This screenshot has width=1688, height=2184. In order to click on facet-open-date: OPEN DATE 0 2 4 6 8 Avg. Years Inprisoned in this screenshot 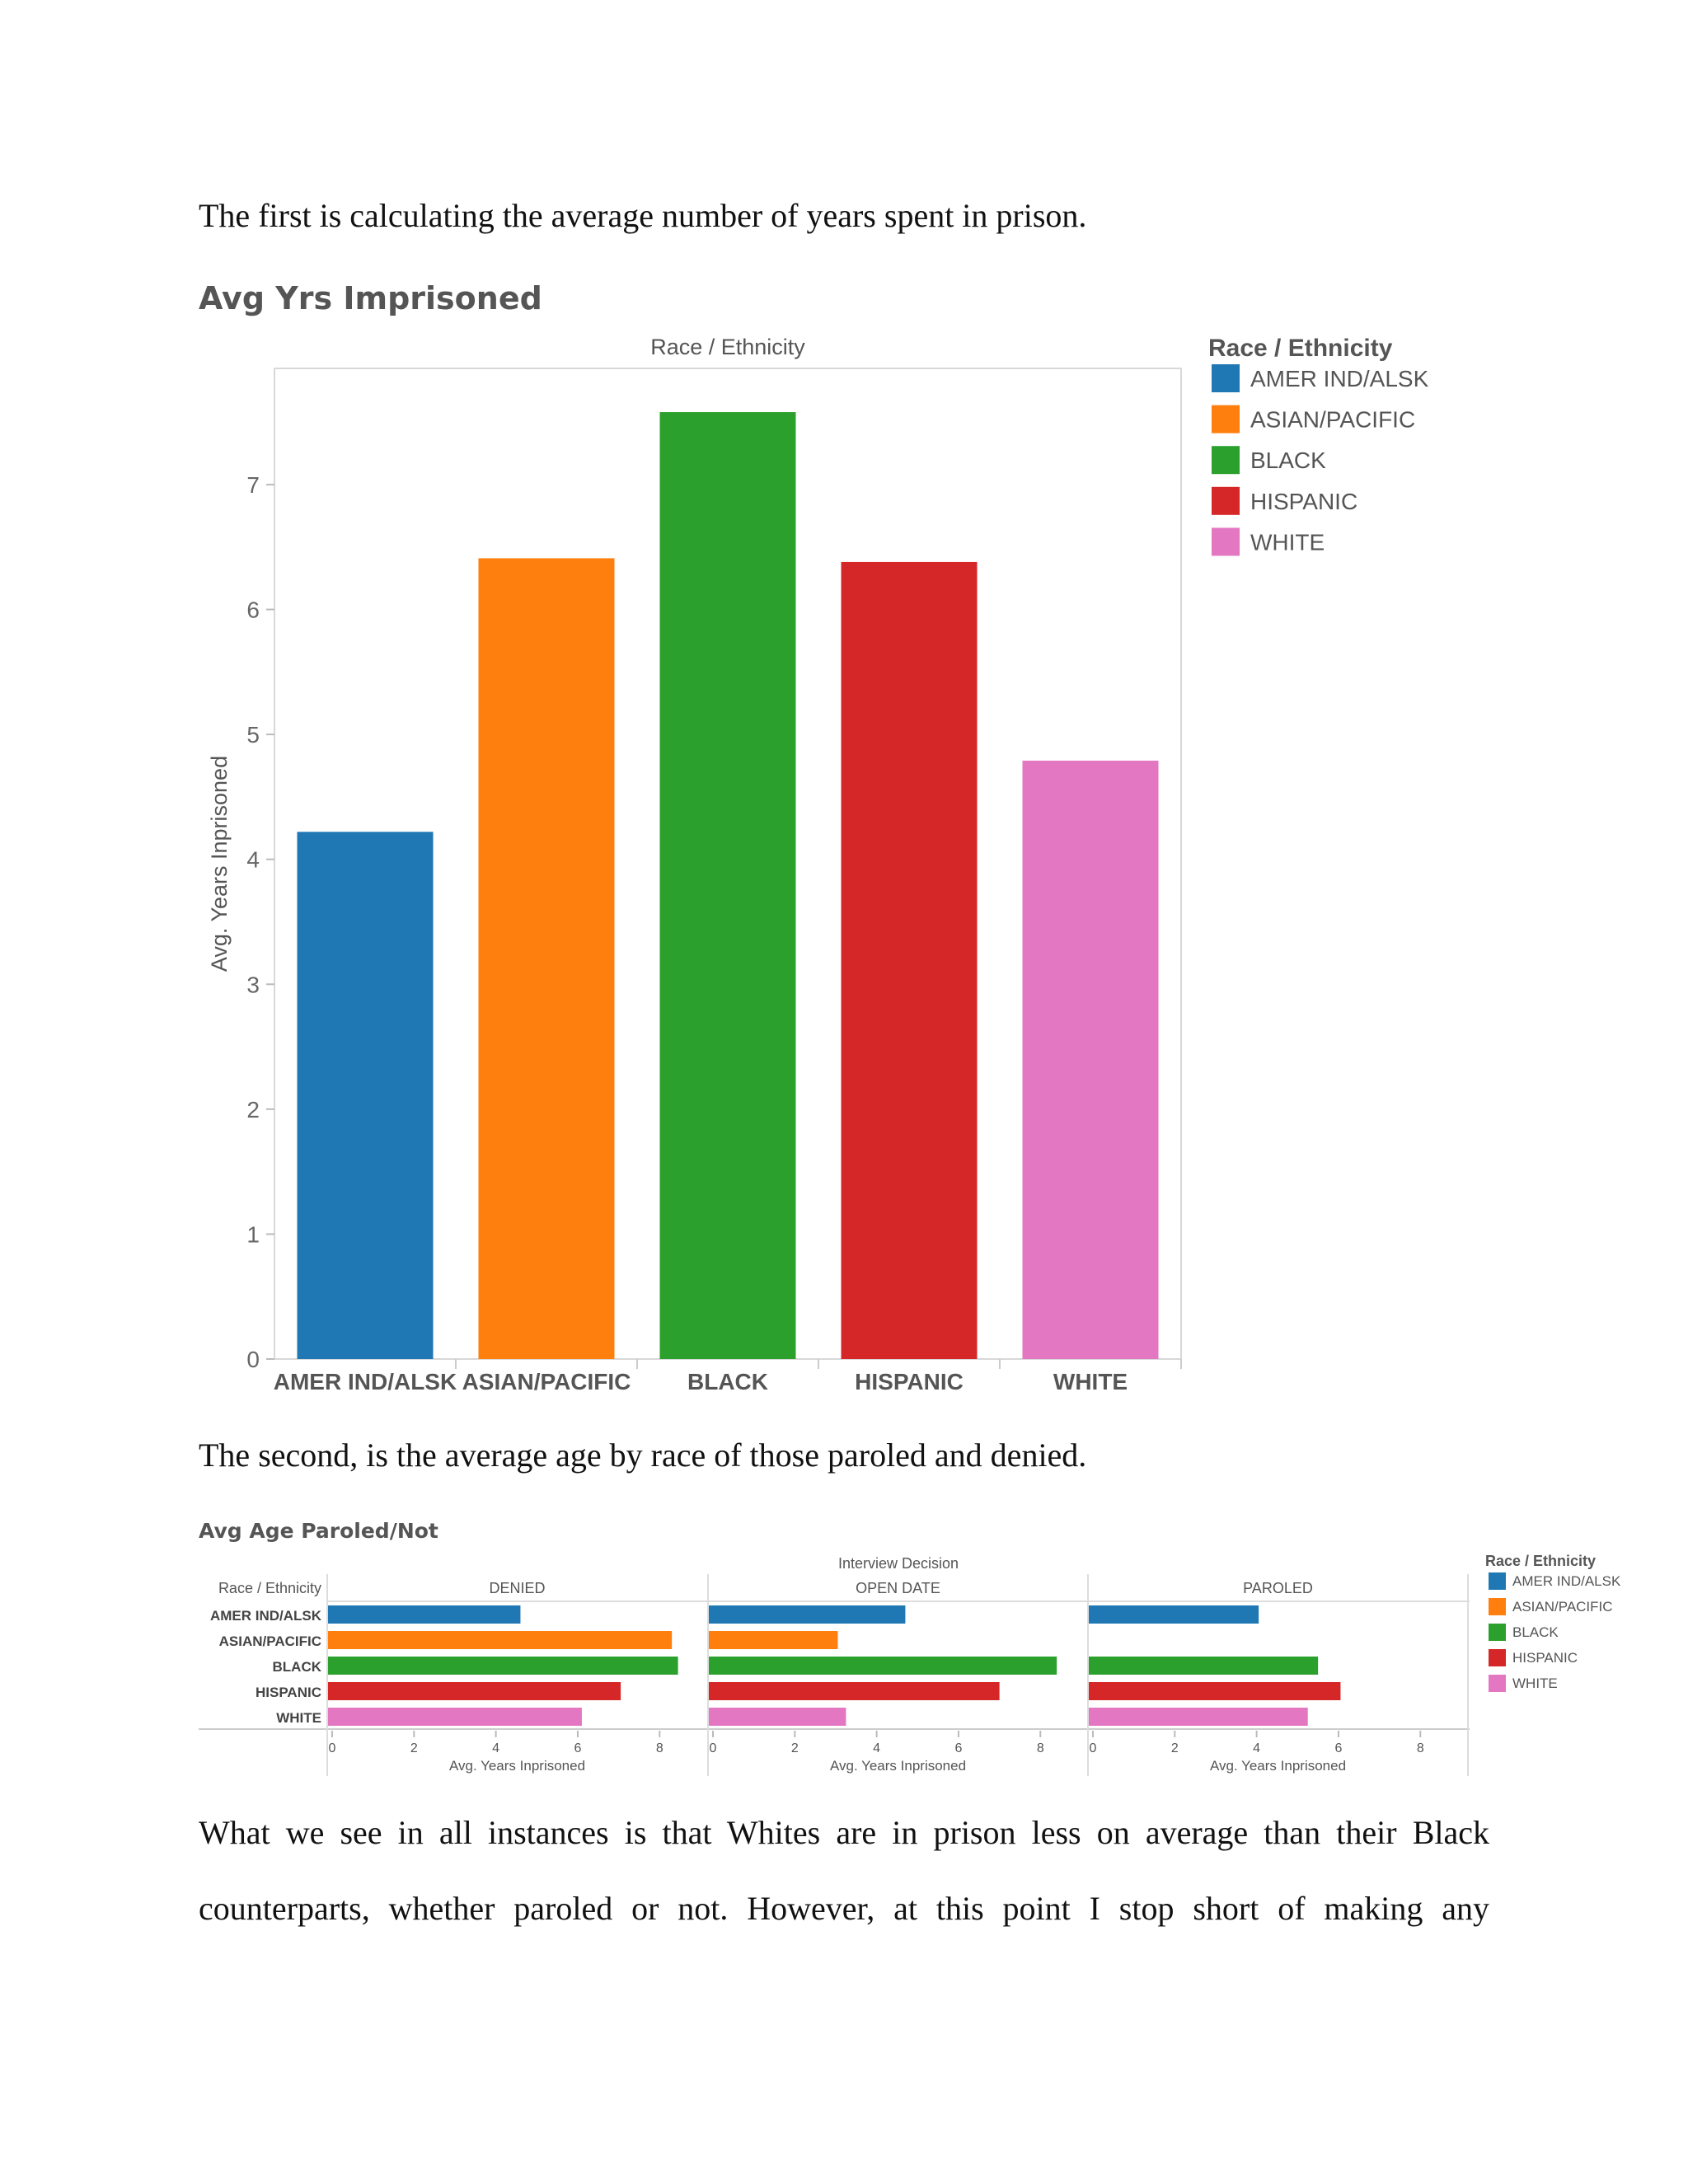, I will do `click(882, 1675)`.